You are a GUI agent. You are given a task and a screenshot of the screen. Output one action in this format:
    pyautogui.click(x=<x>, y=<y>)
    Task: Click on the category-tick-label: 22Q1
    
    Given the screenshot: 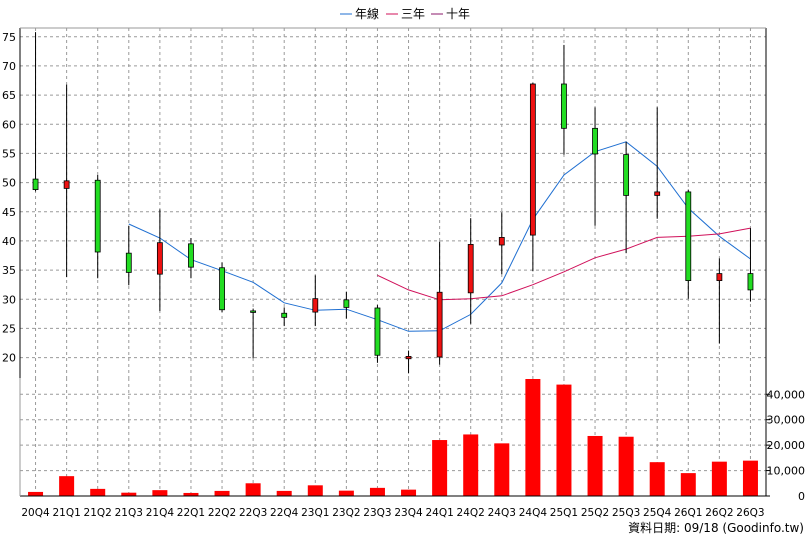 What is the action you would take?
    pyautogui.click(x=191, y=513)
    